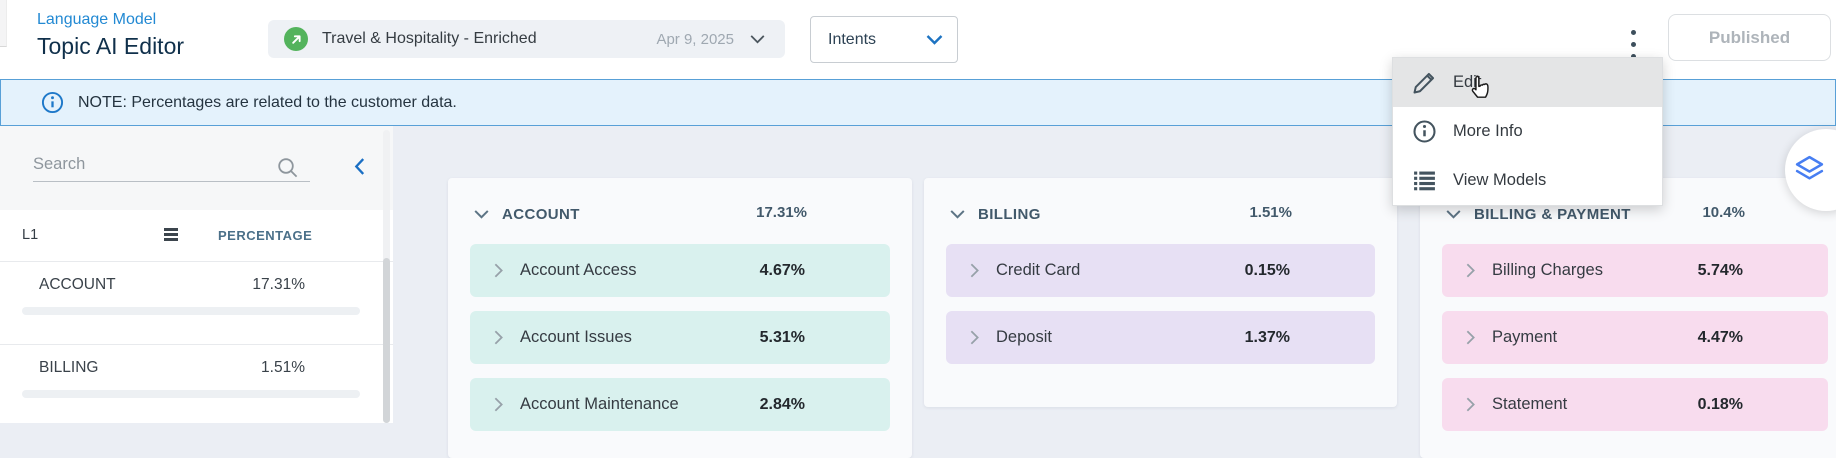 The width and height of the screenshot is (1836, 458). I want to click on subtopic-percentage: 4.67%, so click(782, 270).